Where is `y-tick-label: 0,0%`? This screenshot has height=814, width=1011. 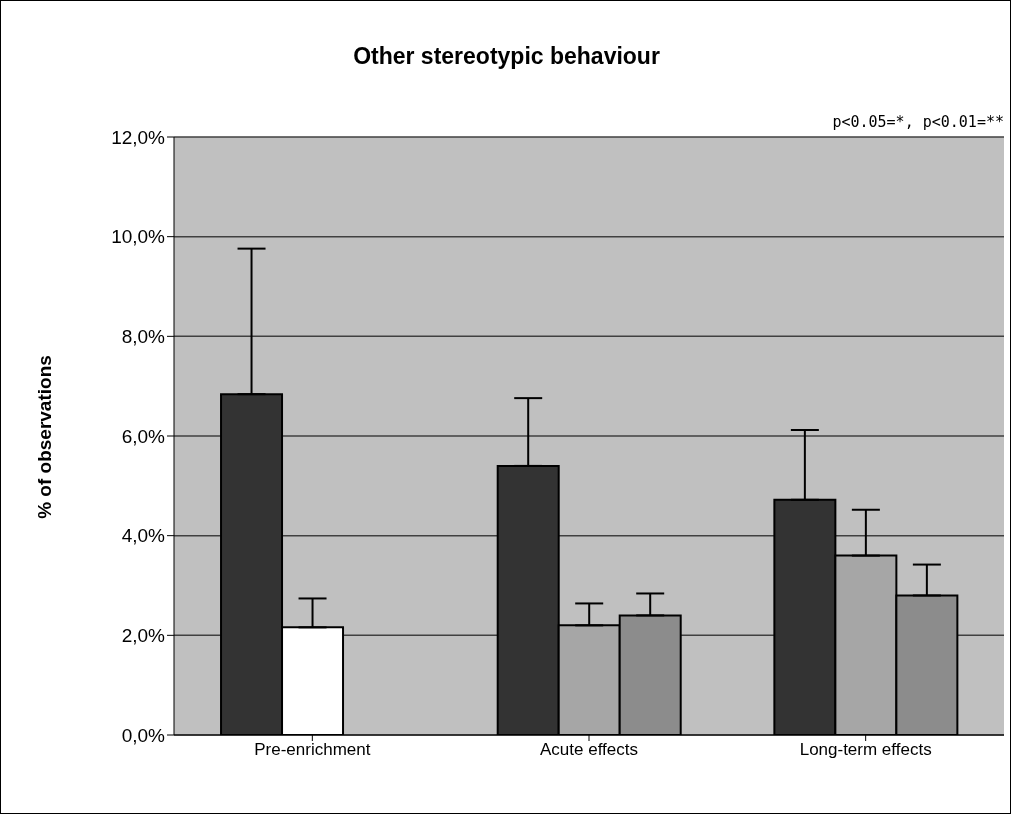 y-tick-label: 0,0% is located at coordinates (143, 735).